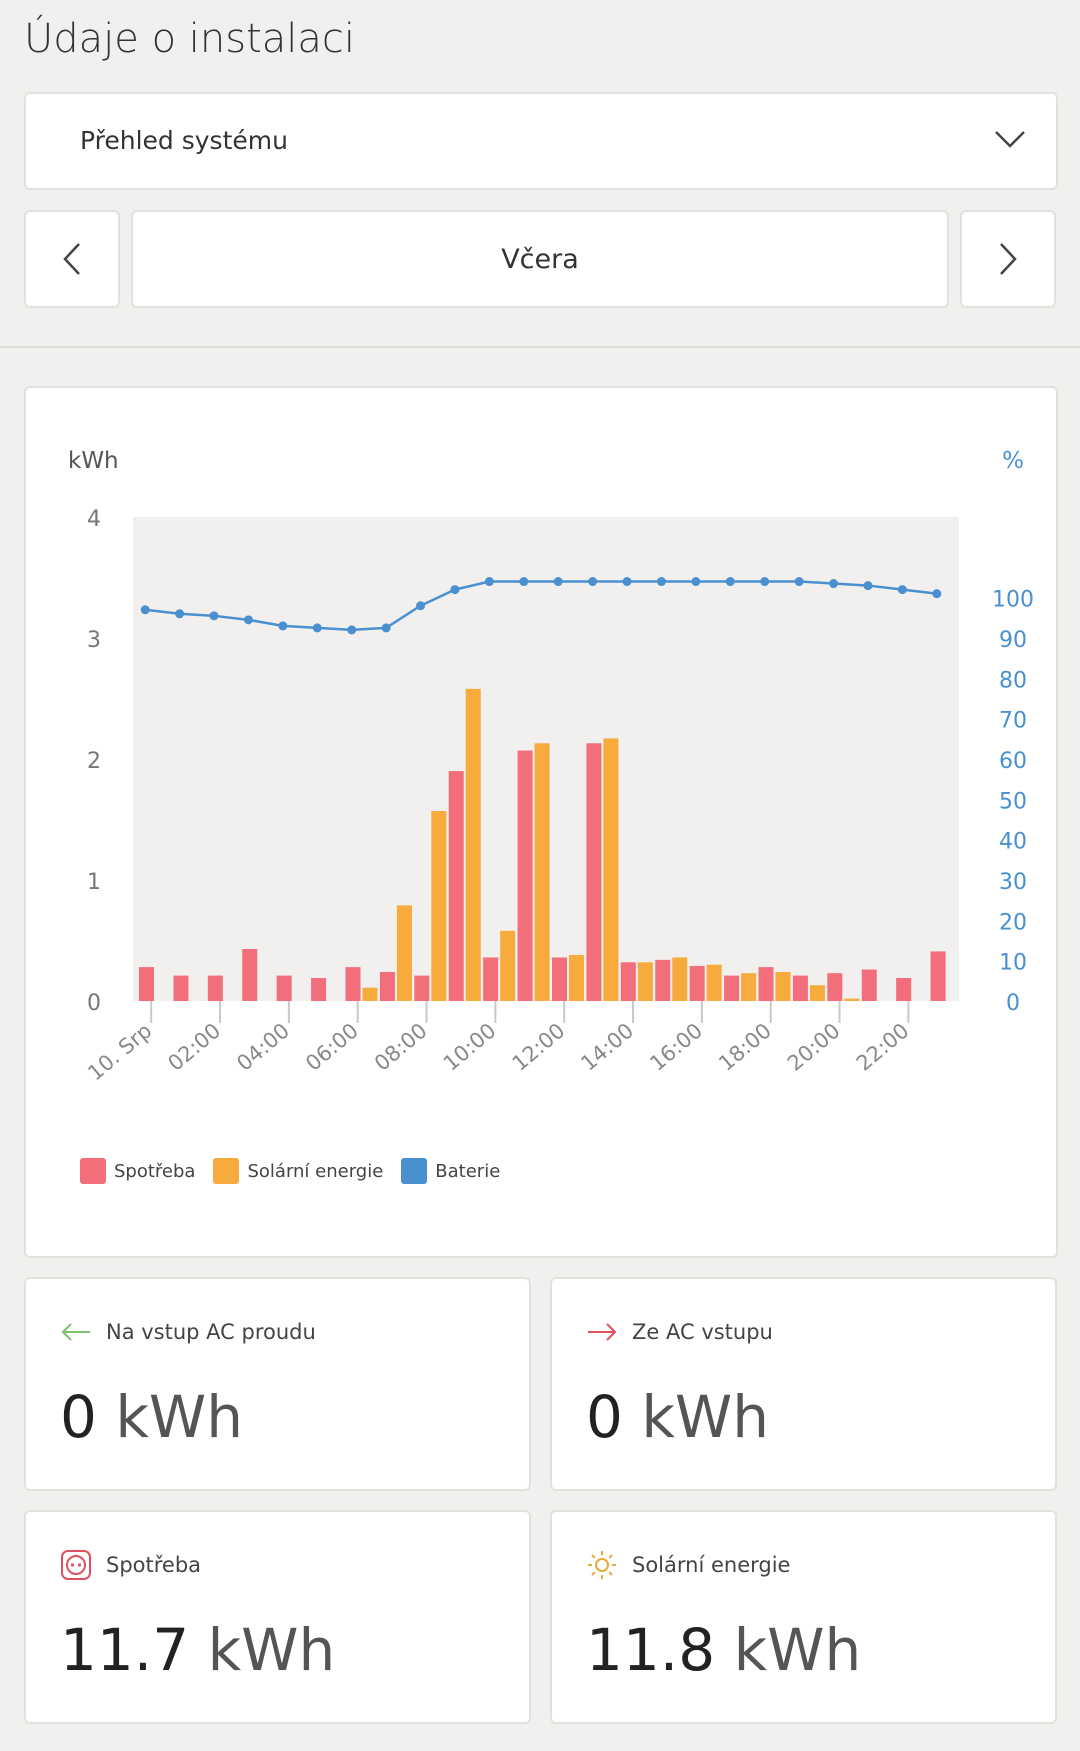 This screenshot has height=1751, width=1080. I want to click on stat-value: 11.8 kWh, so click(723, 1650).